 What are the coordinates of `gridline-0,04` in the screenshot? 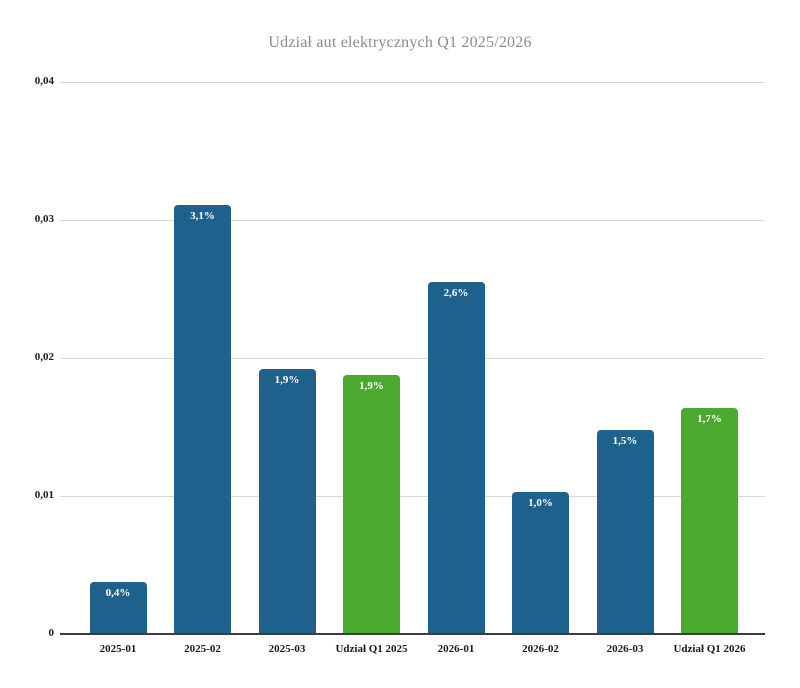 It's located at (412, 82).